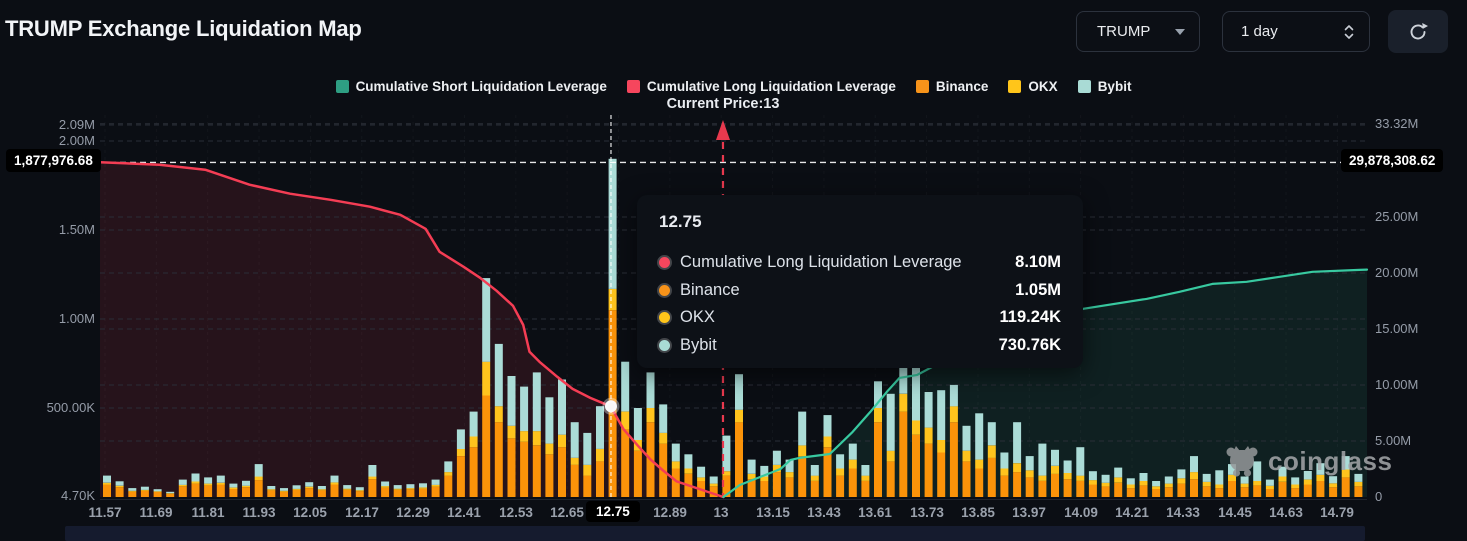 This screenshot has height=541, width=1467. Describe the element at coordinates (259, 512) in the screenshot. I see `x-axis-tick: 11.93` at that location.